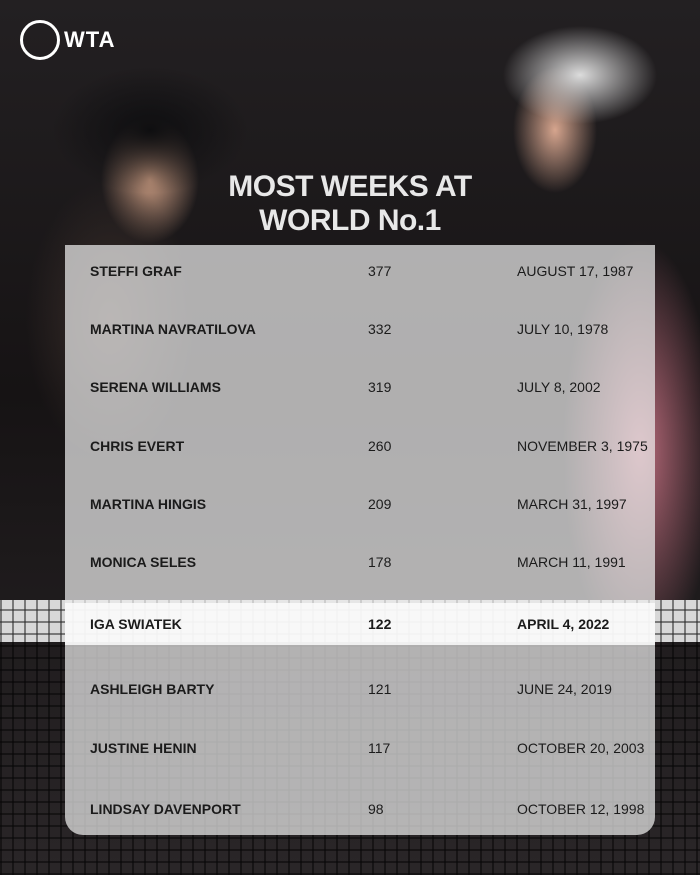  I want to click on table-row: ASHLEIGH BARTY 121 JUNE 24, 2019, so click(360, 689).